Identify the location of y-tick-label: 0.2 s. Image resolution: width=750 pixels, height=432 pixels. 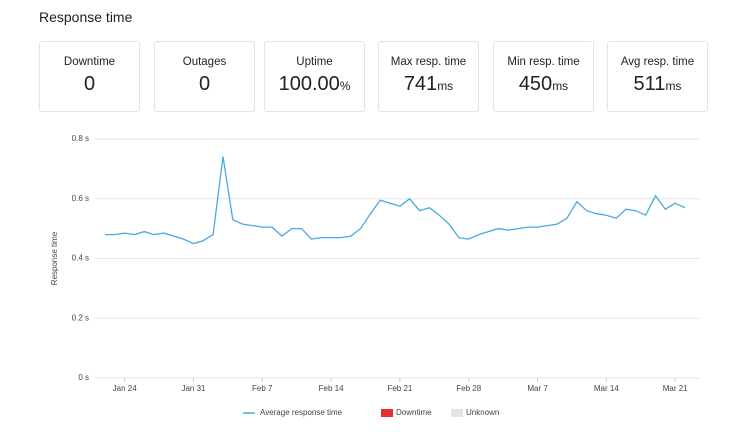
(80, 317).